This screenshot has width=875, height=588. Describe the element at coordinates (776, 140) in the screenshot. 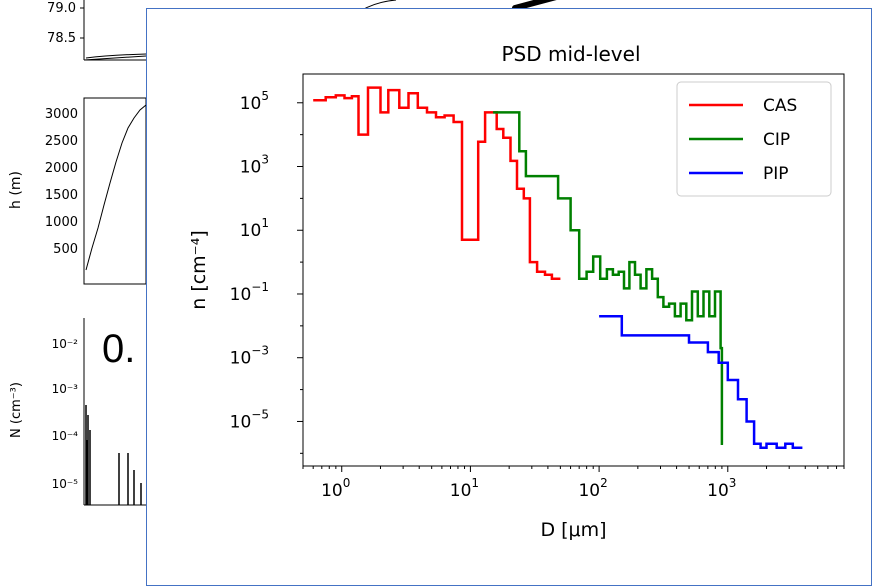

I see `legend-label-cip: CIP` at that location.